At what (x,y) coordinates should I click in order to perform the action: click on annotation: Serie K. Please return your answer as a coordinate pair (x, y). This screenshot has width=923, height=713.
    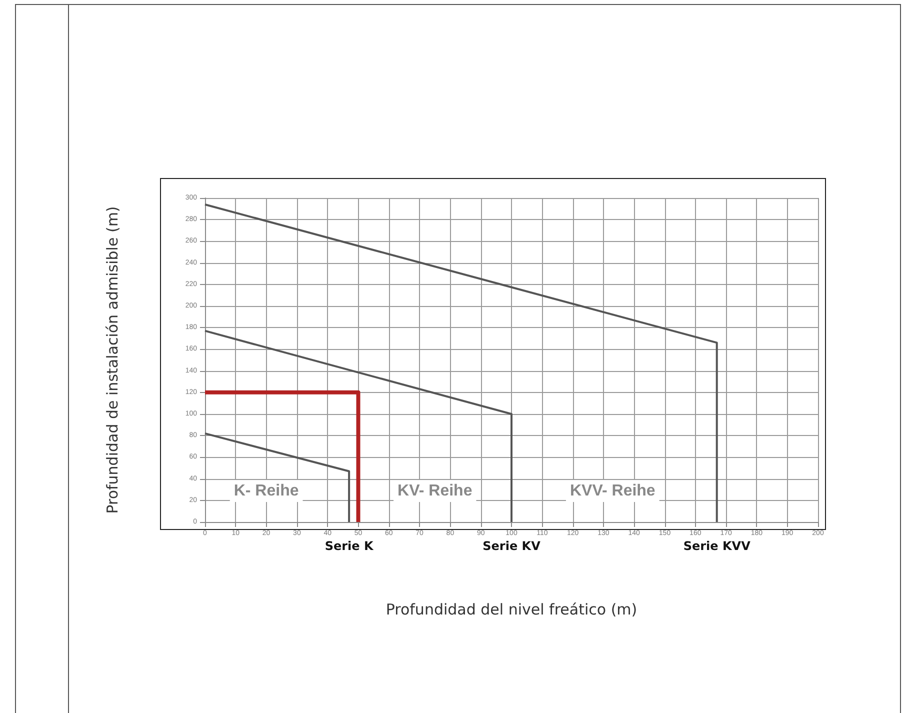
    Looking at the image, I should click on (349, 546).